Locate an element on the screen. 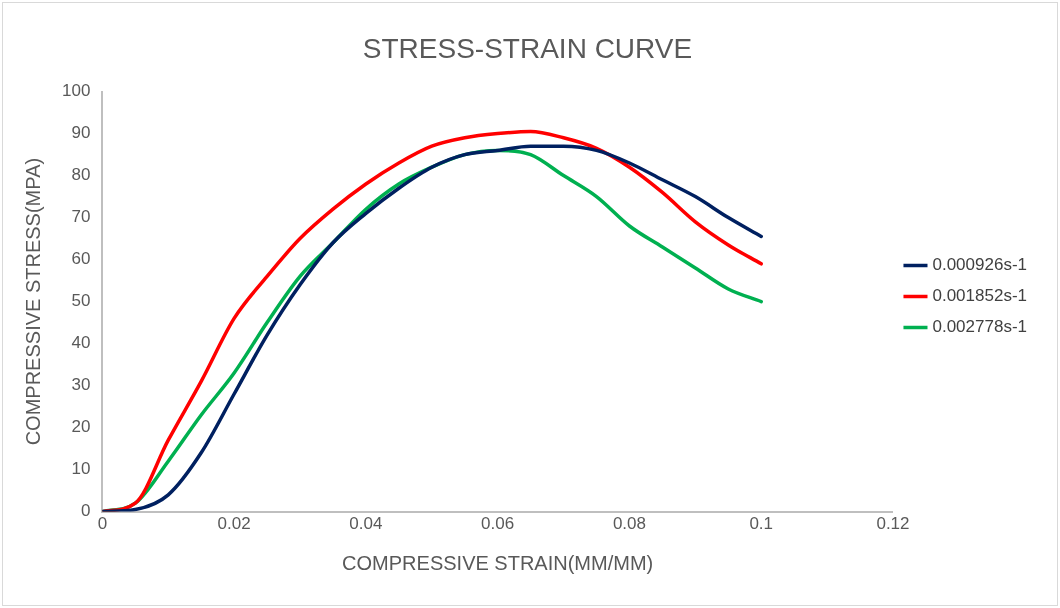  y-tick-label: 40 is located at coordinates (81, 343).